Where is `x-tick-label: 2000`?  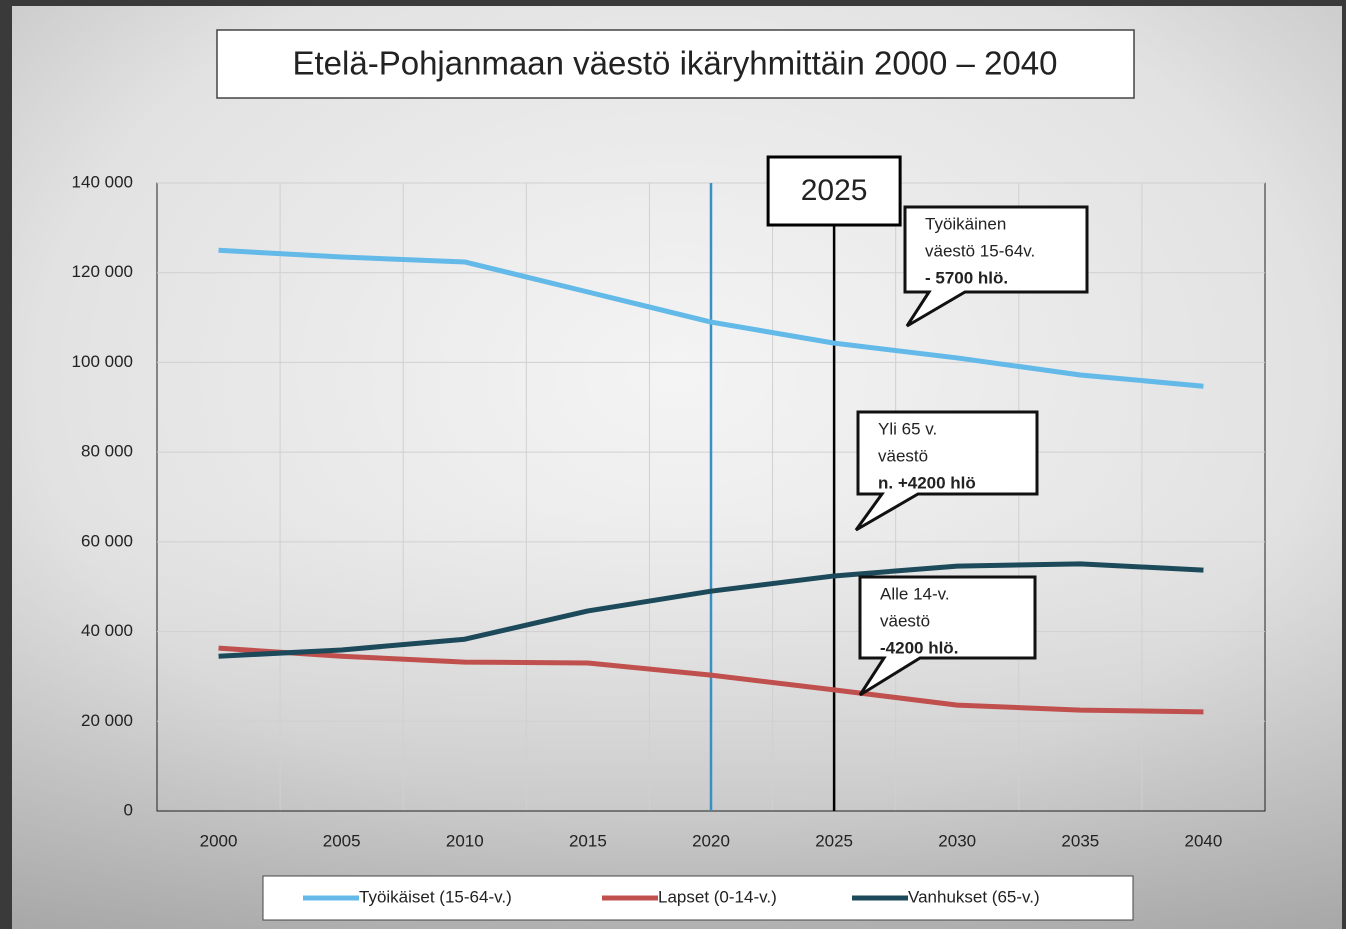 x-tick-label: 2000 is located at coordinates (219, 840).